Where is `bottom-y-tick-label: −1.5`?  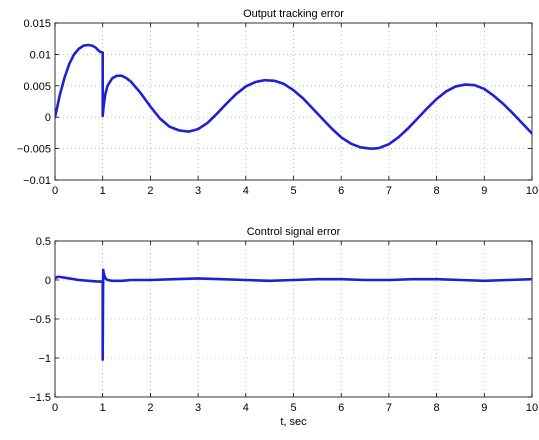
bottom-y-tick-label: −1.5 is located at coordinates (40, 398).